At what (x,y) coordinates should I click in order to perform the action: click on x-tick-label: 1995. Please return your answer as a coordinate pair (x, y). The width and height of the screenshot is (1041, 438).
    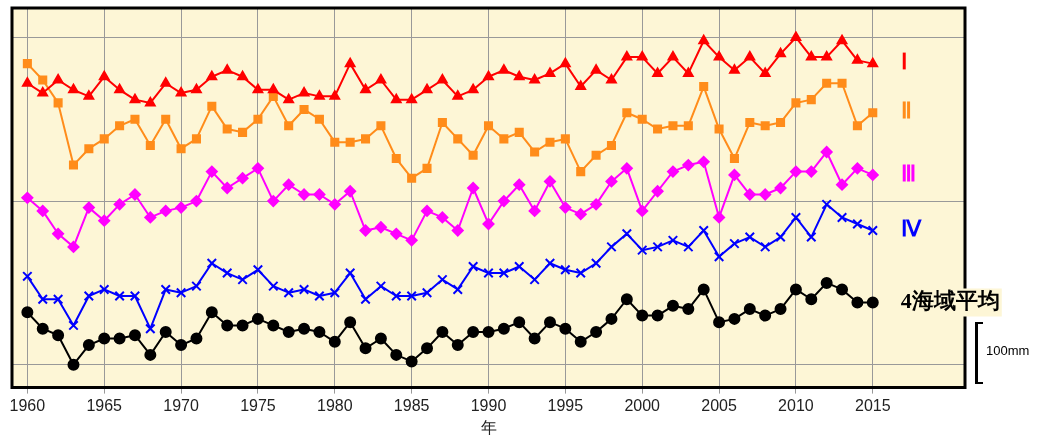
    Looking at the image, I should click on (565, 405).